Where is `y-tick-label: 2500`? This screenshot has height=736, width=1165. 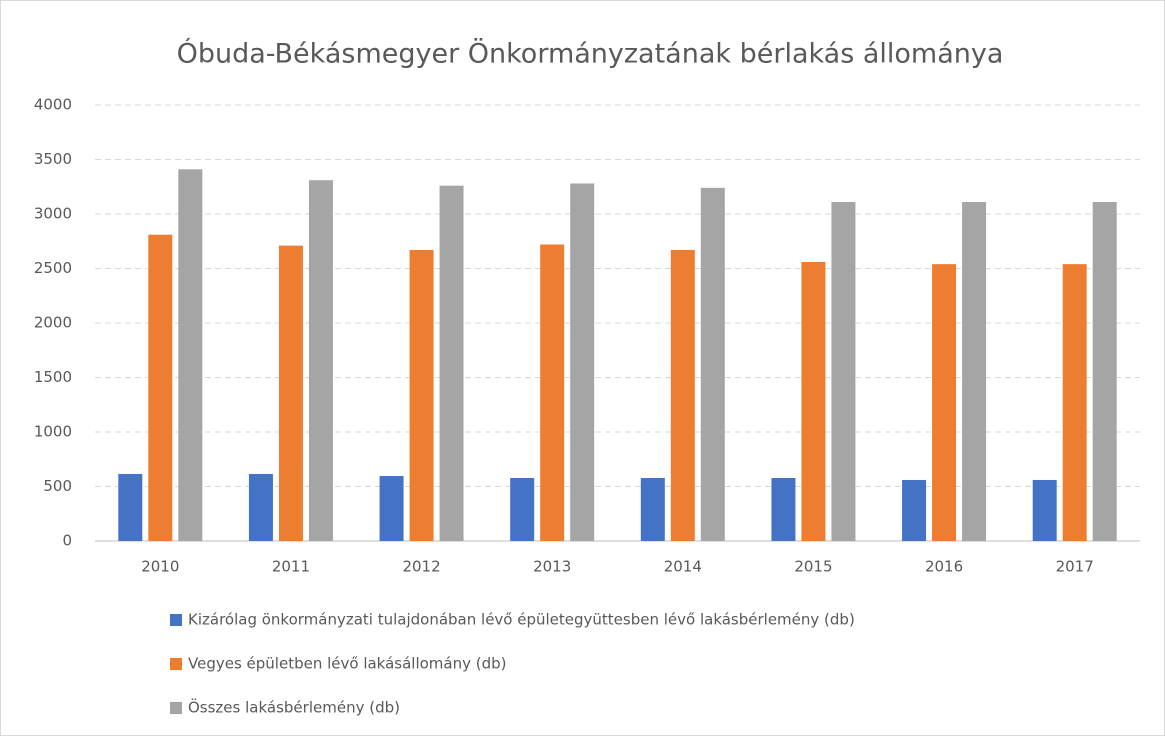
y-tick-label: 2500 is located at coordinates (53, 268).